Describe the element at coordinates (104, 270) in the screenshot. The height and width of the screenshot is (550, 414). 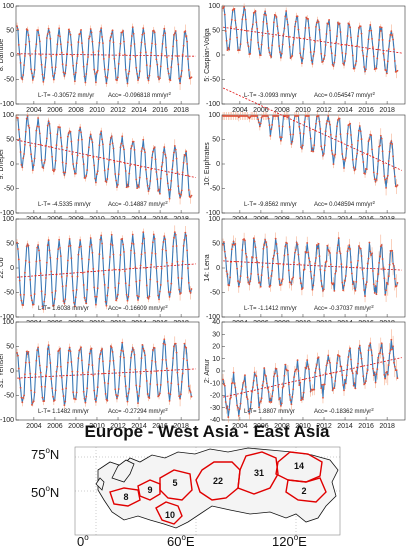
I see `series-line` at that location.